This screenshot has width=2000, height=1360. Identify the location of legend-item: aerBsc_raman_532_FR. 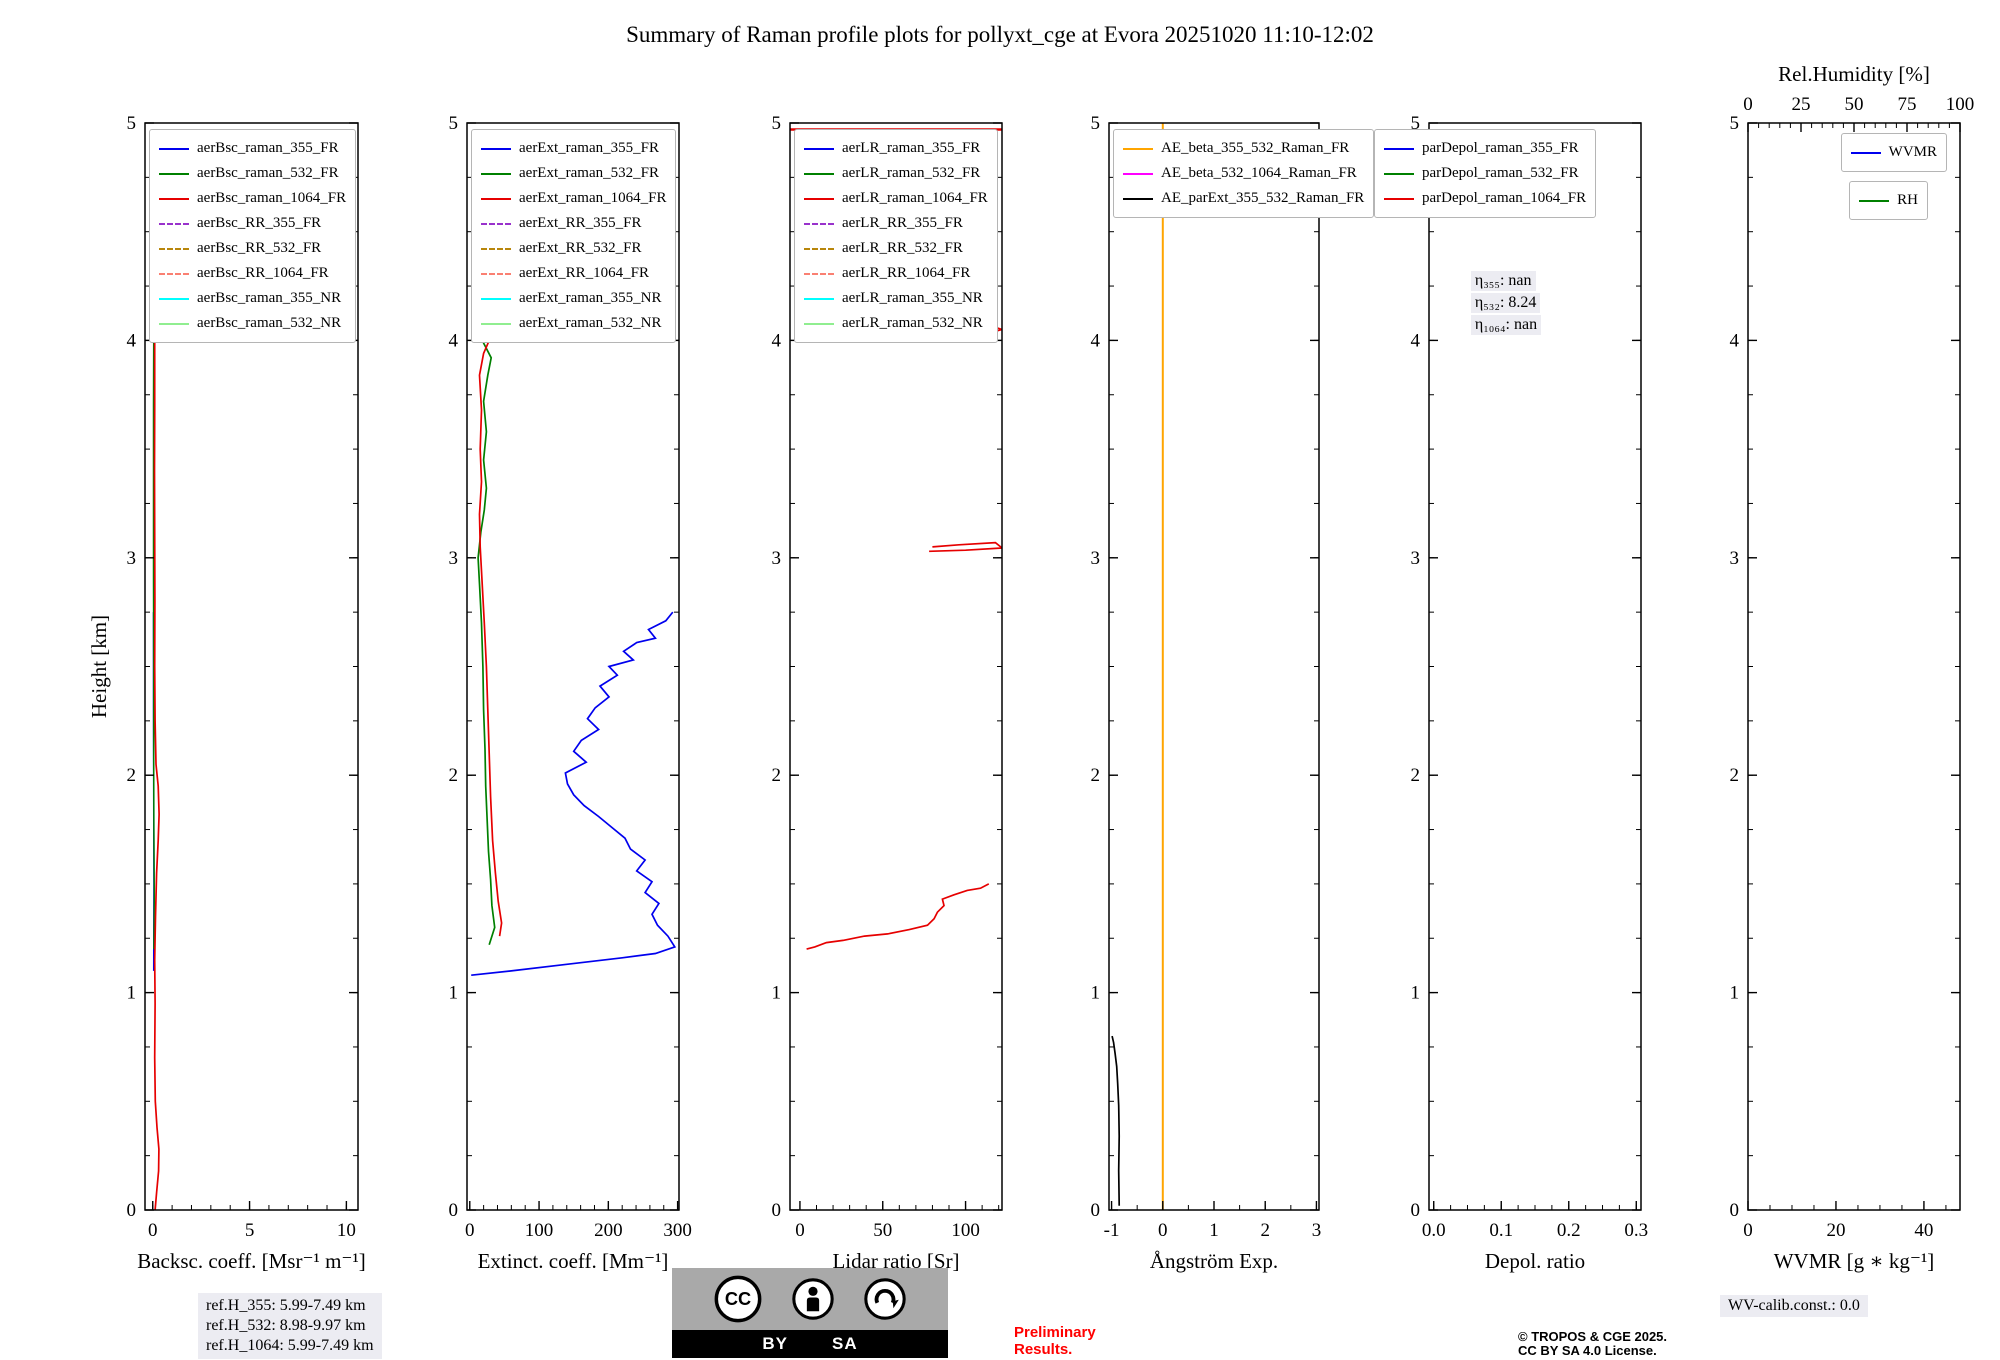
(252, 173).